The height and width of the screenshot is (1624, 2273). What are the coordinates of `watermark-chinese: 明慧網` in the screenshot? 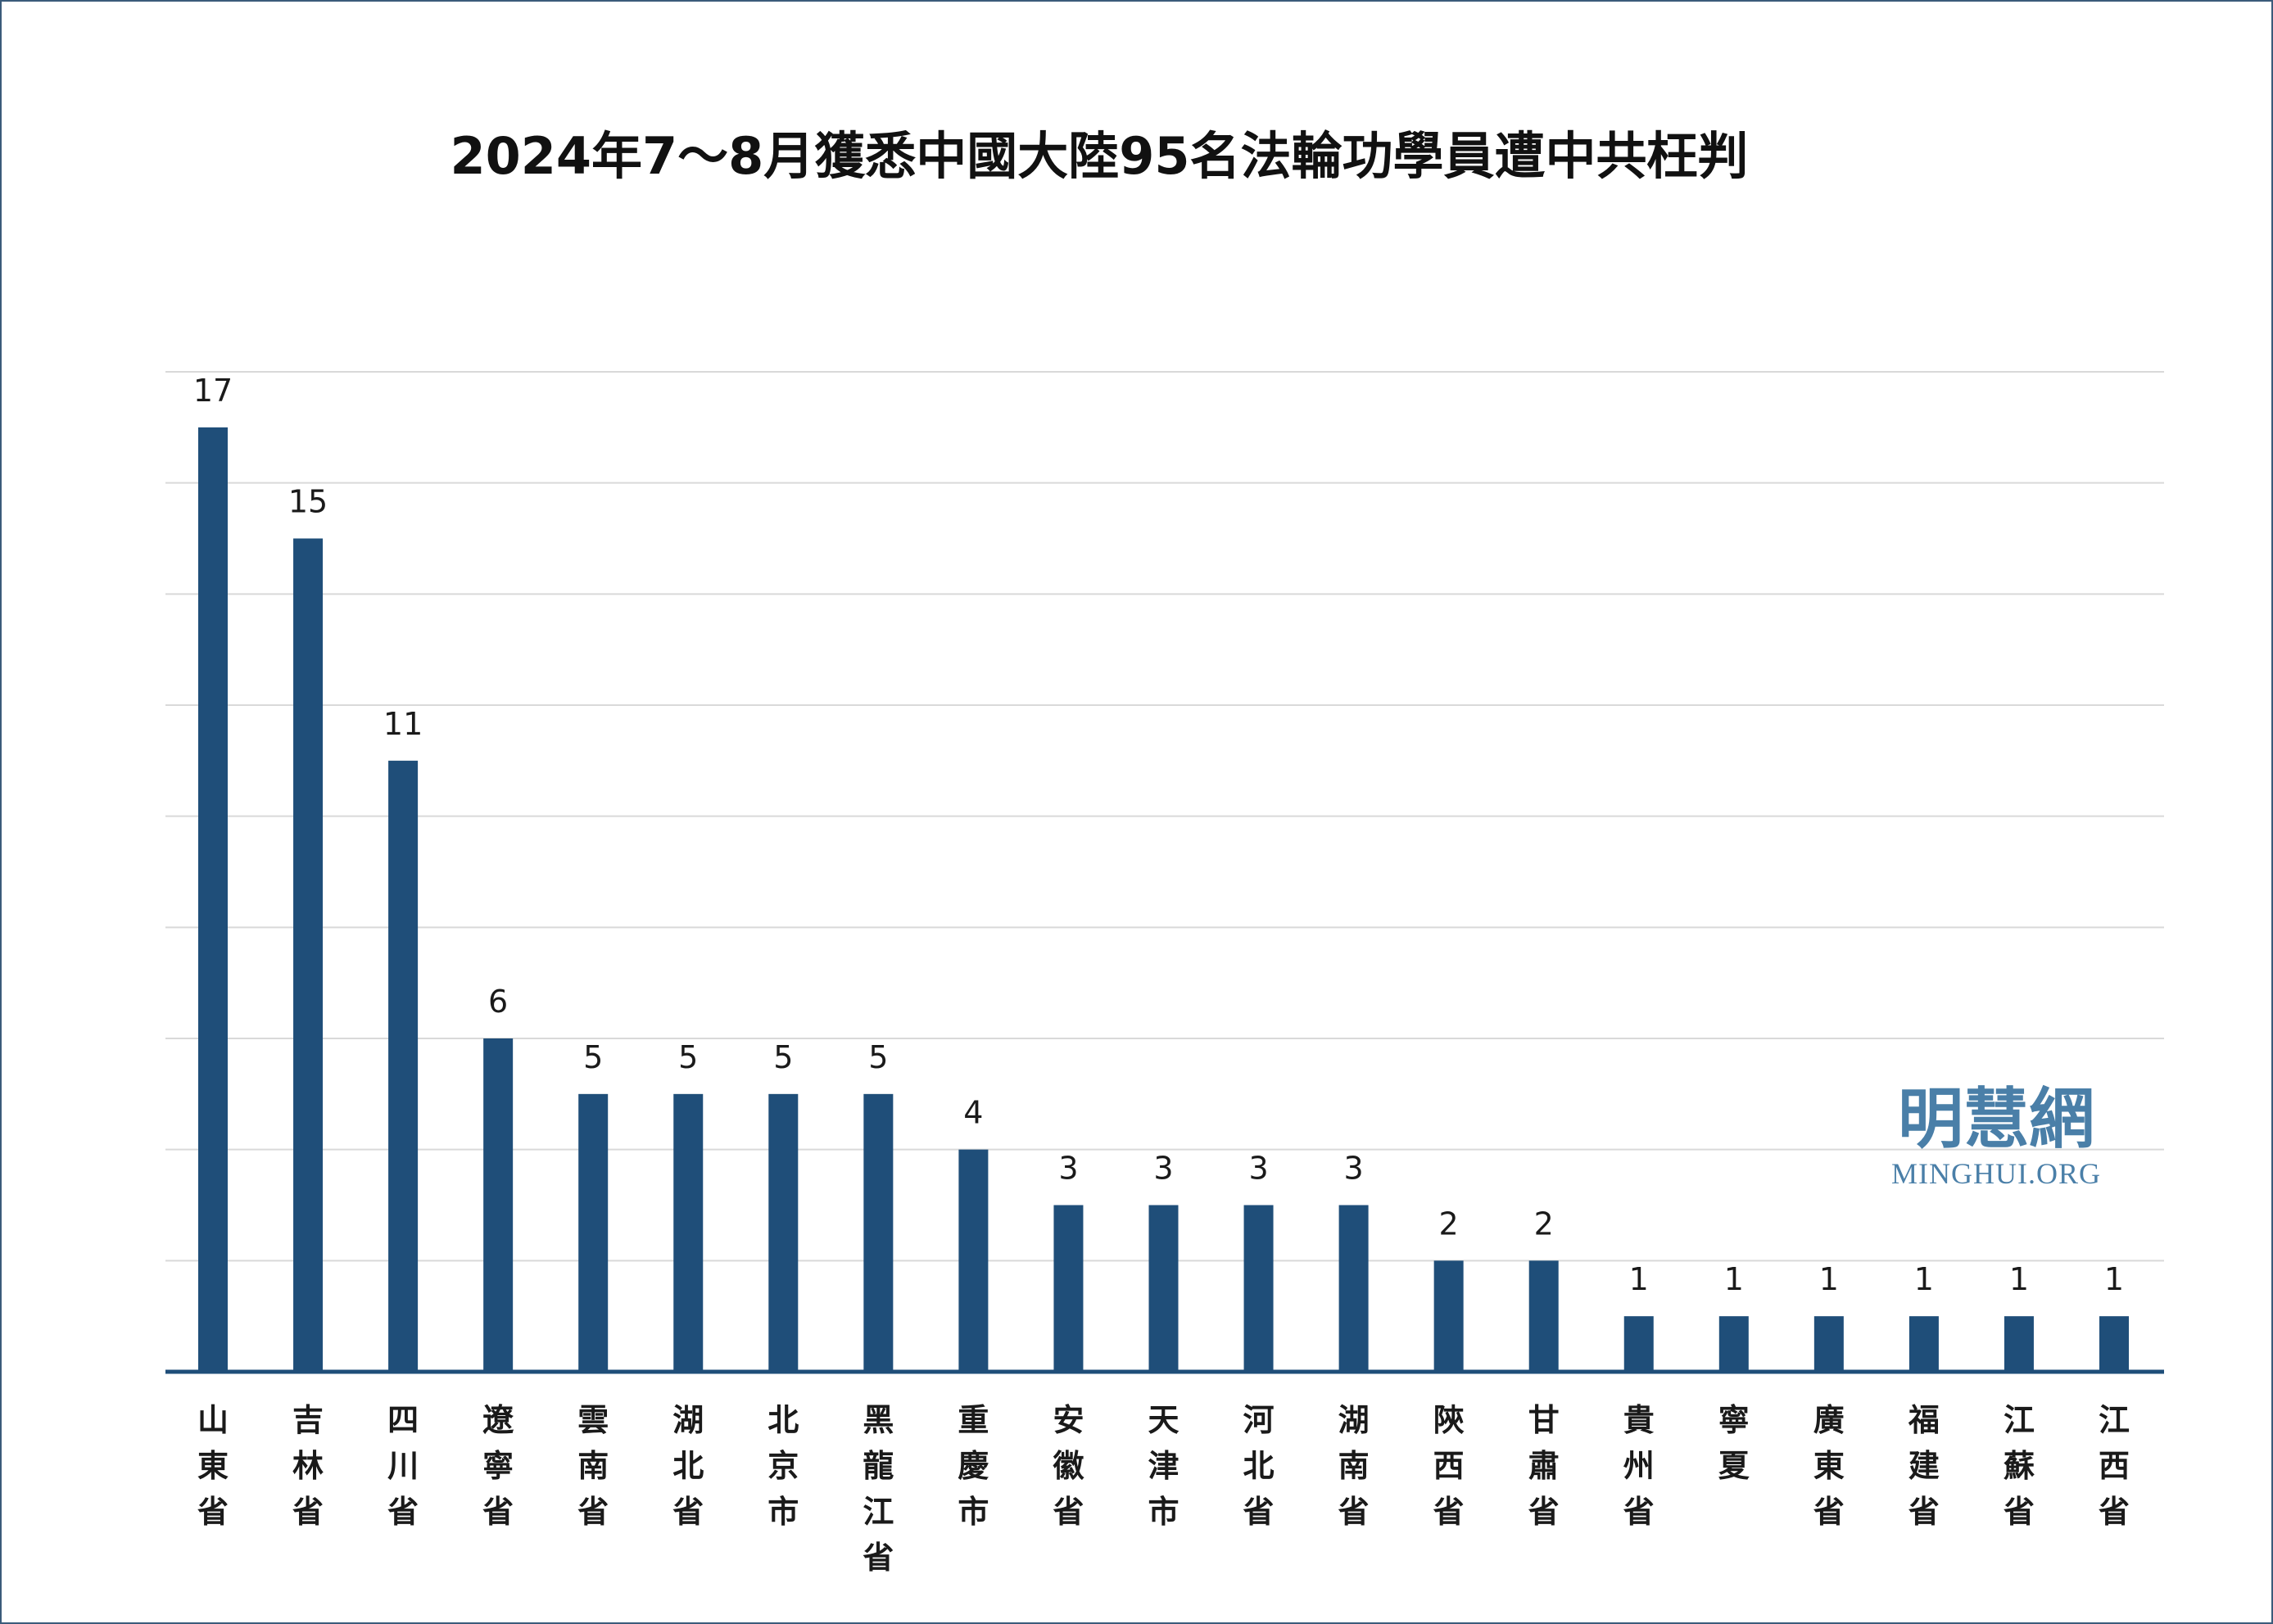 It's located at (1996, 1118).